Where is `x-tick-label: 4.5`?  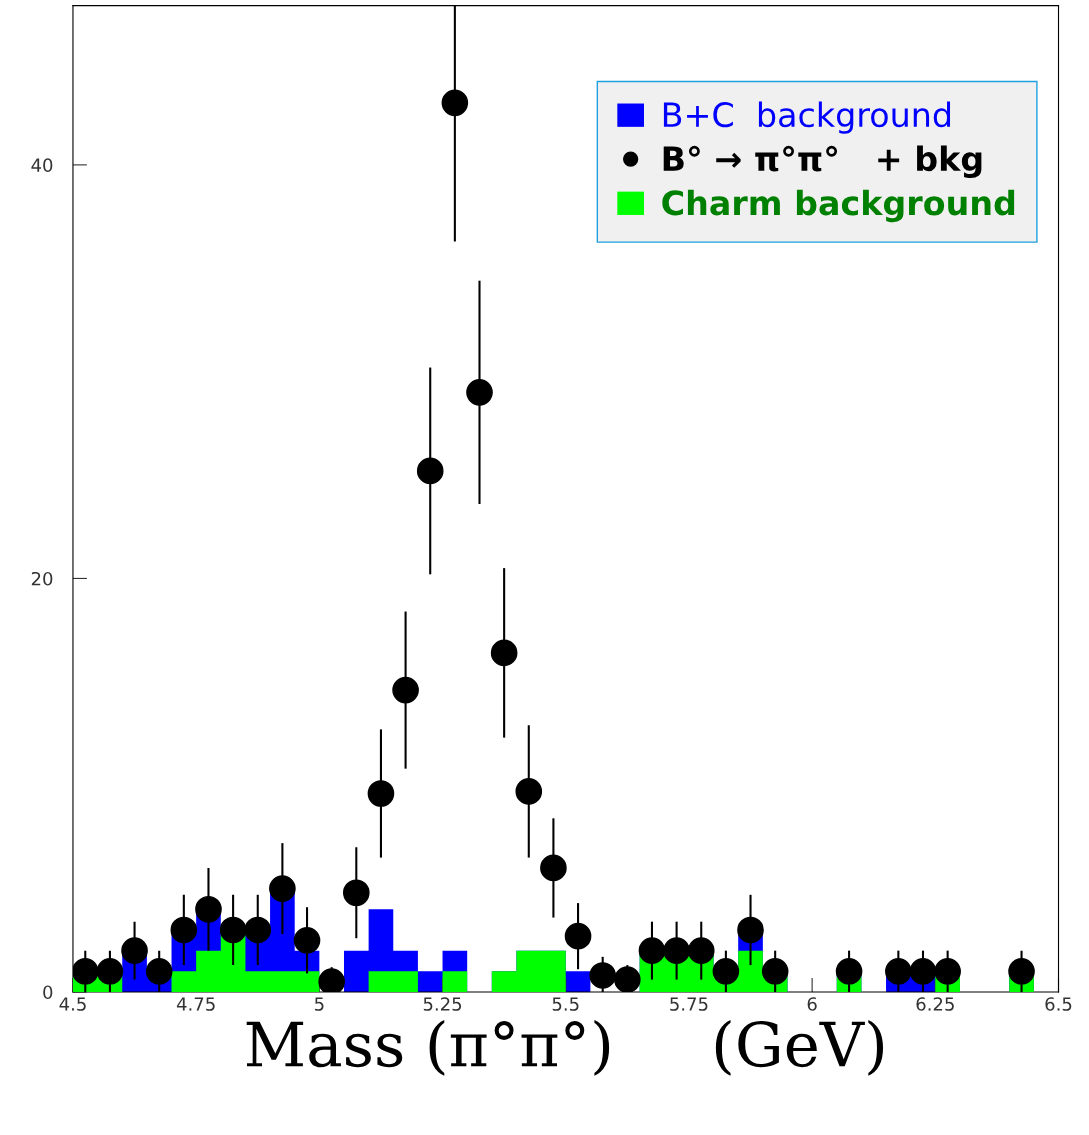
x-tick-label: 4.5 is located at coordinates (72, 1004).